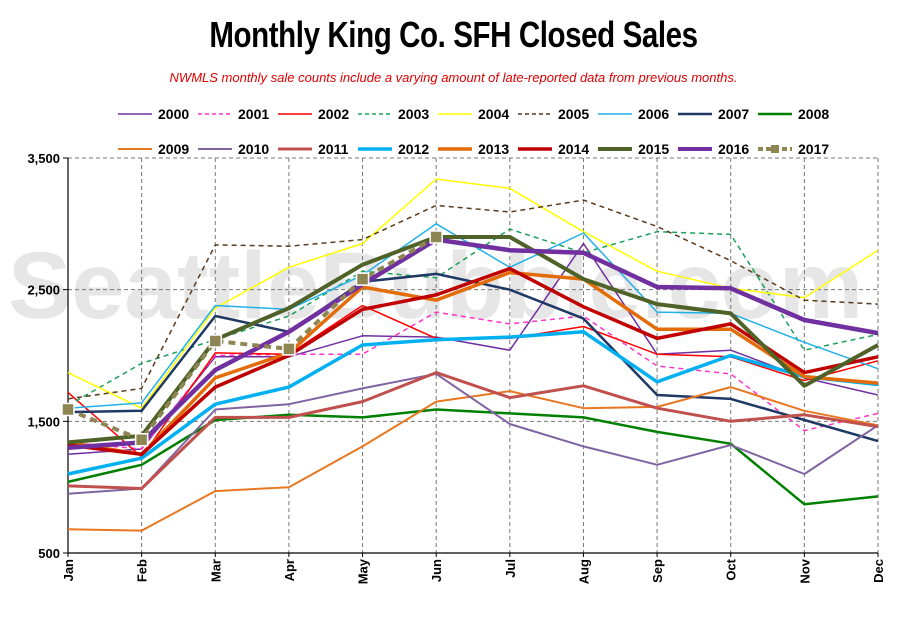  What do you see at coordinates (733, 149) in the screenshot?
I see `legend-label-2016: 2016` at bounding box center [733, 149].